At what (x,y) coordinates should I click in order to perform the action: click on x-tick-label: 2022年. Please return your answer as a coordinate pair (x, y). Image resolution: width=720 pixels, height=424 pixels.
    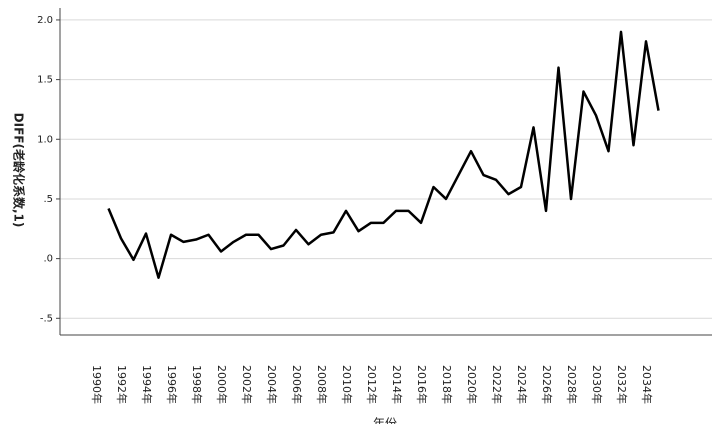
    Looking at the image, I should click on (497, 384).